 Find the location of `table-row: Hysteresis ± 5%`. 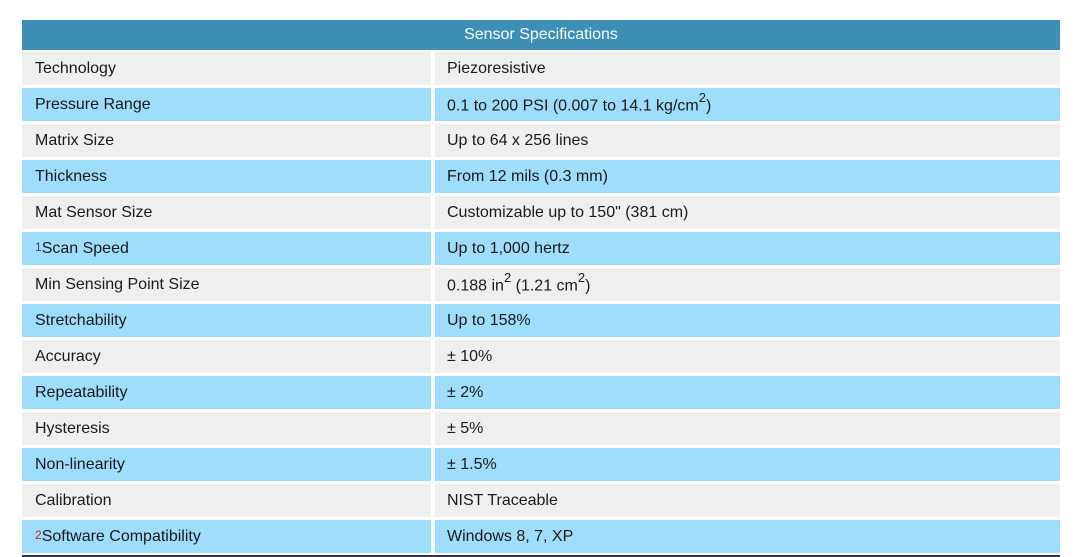

table-row: Hysteresis ± 5% is located at coordinates (541, 428).